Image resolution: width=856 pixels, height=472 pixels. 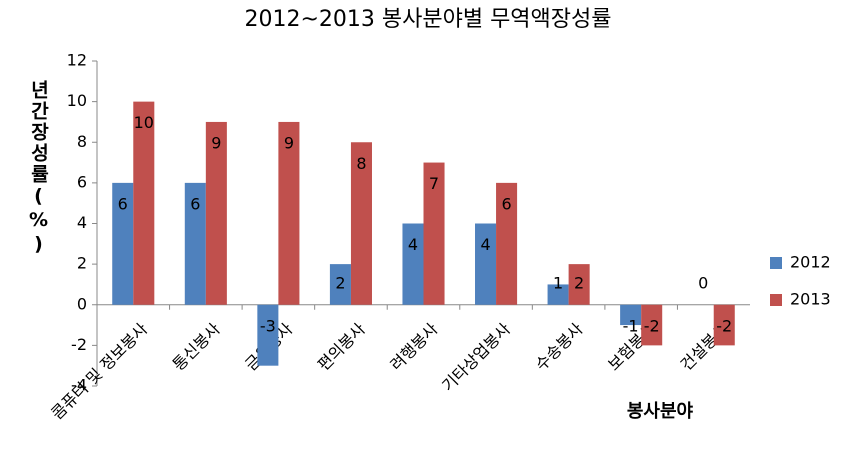 I want to click on y-tick-label: 12, so click(x=77, y=60).